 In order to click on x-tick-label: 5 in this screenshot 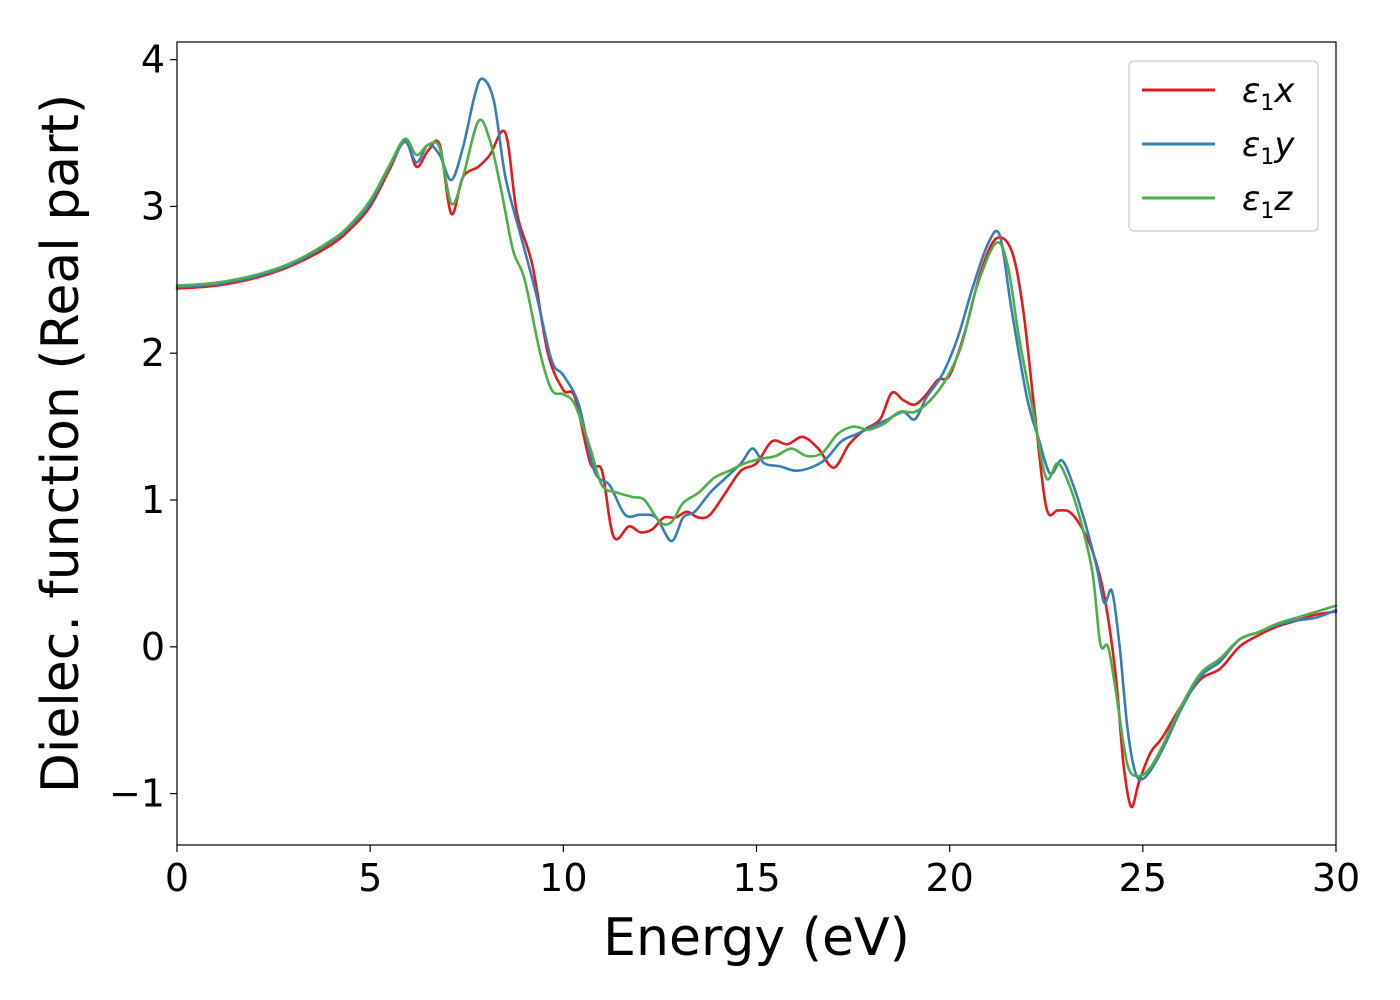, I will do `click(370, 878)`.